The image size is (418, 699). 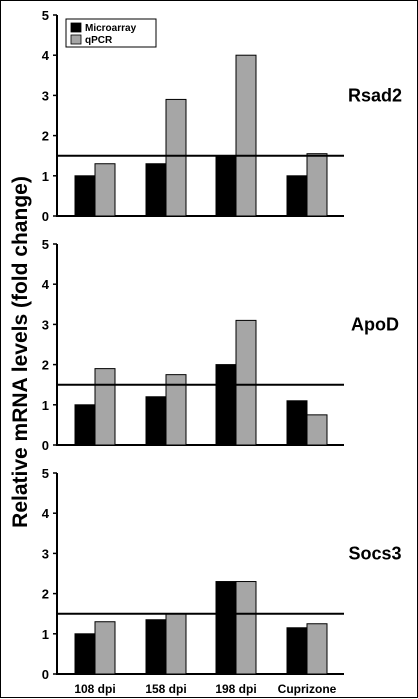 I want to click on gene-label: Rsad2, so click(x=375, y=95).